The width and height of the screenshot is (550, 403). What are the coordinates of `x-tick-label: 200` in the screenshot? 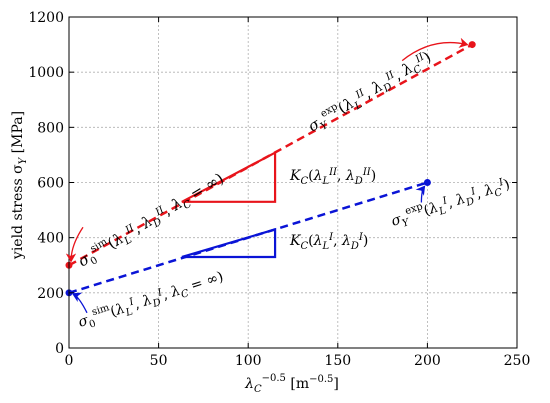 It's located at (427, 361).